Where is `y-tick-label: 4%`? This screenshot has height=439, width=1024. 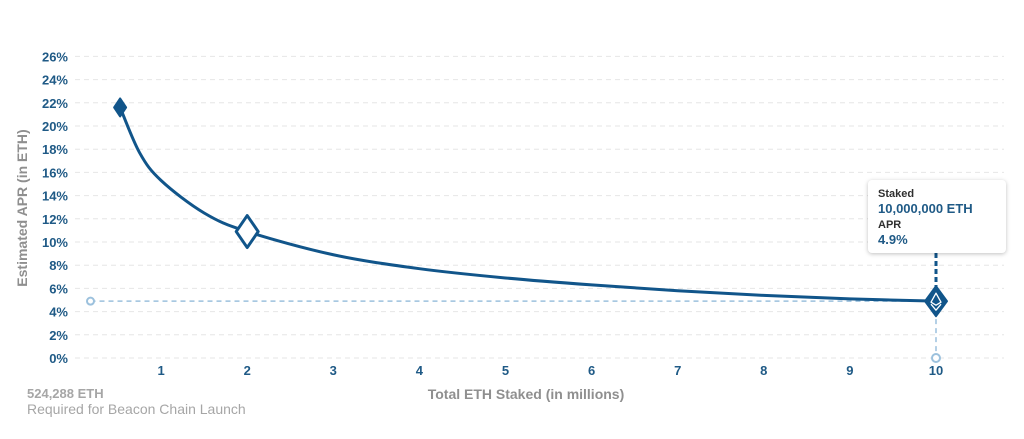
y-tick-label: 4% is located at coordinates (58, 312).